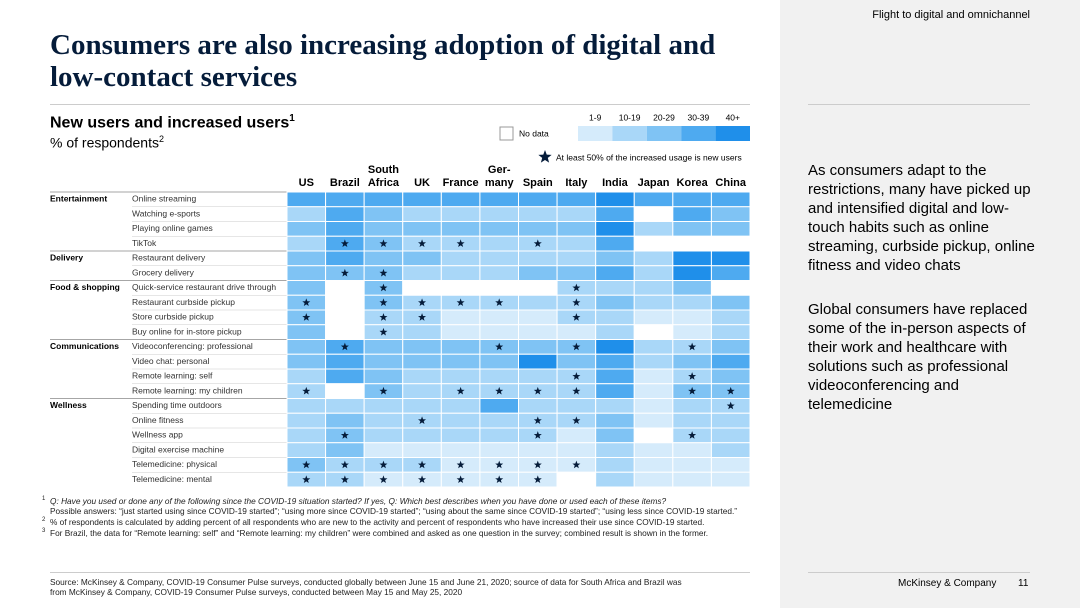 The width and height of the screenshot is (1080, 608). Describe the element at coordinates (422, 183) in the screenshot. I see `column-label: UK` at that location.